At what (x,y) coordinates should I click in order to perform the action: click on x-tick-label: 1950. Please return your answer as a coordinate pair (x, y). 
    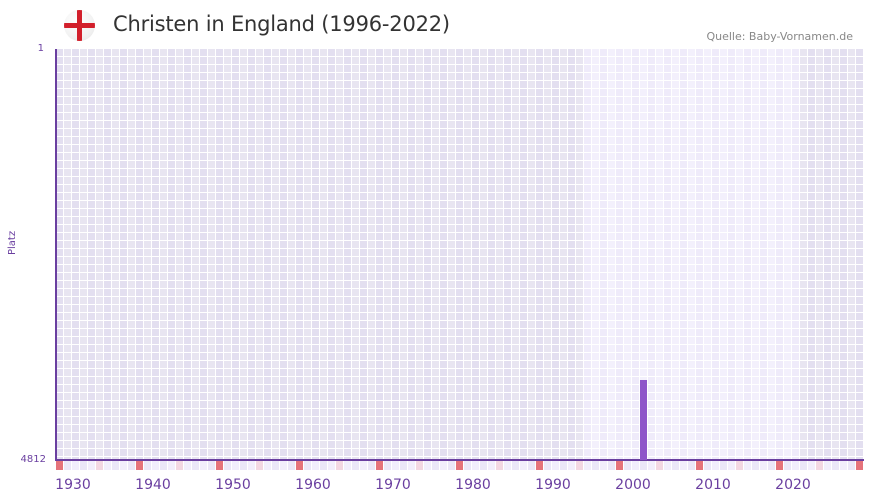
    Looking at the image, I should click on (233, 485).